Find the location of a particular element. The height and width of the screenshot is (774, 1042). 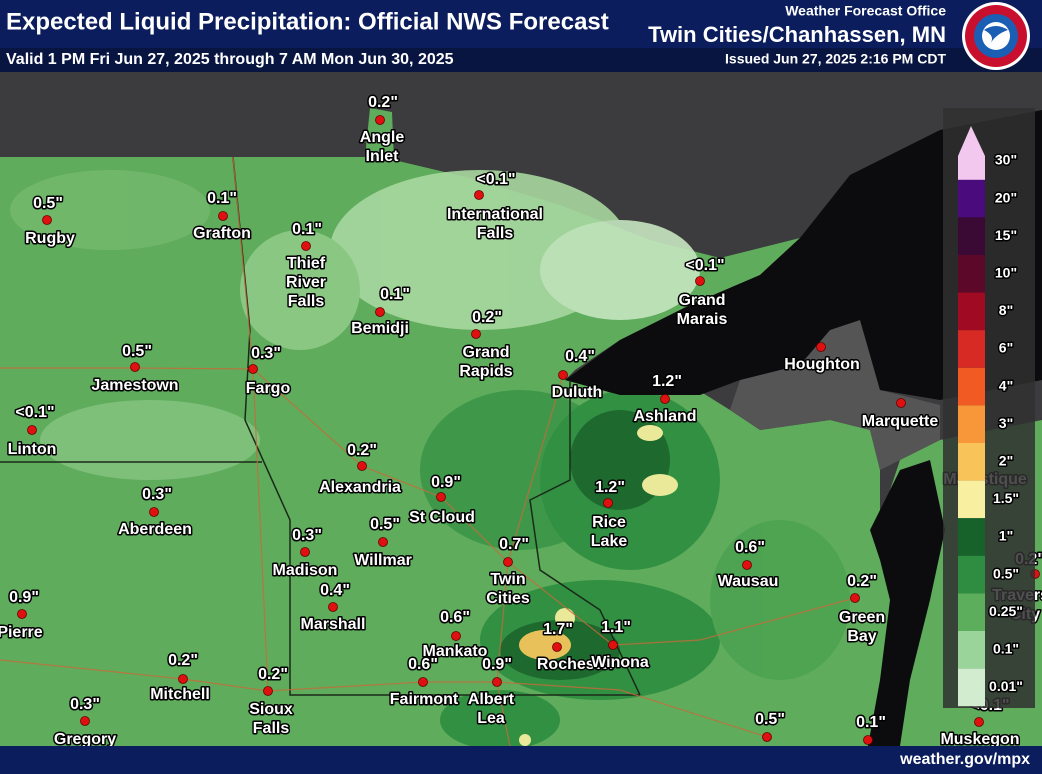

station-name: Twin is located at coordinates (507, 579).